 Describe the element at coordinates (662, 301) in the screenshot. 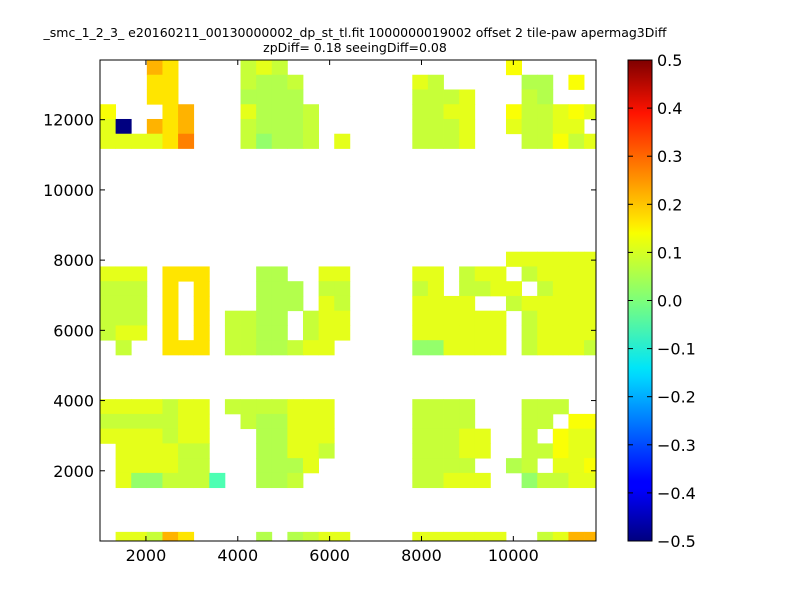

I see `colorbar-ticks: 0.5 0.4 0.3 0.2 0.1 0.0 −0.1 −0.2 −0.3 −0.4 −0.5` at that location.